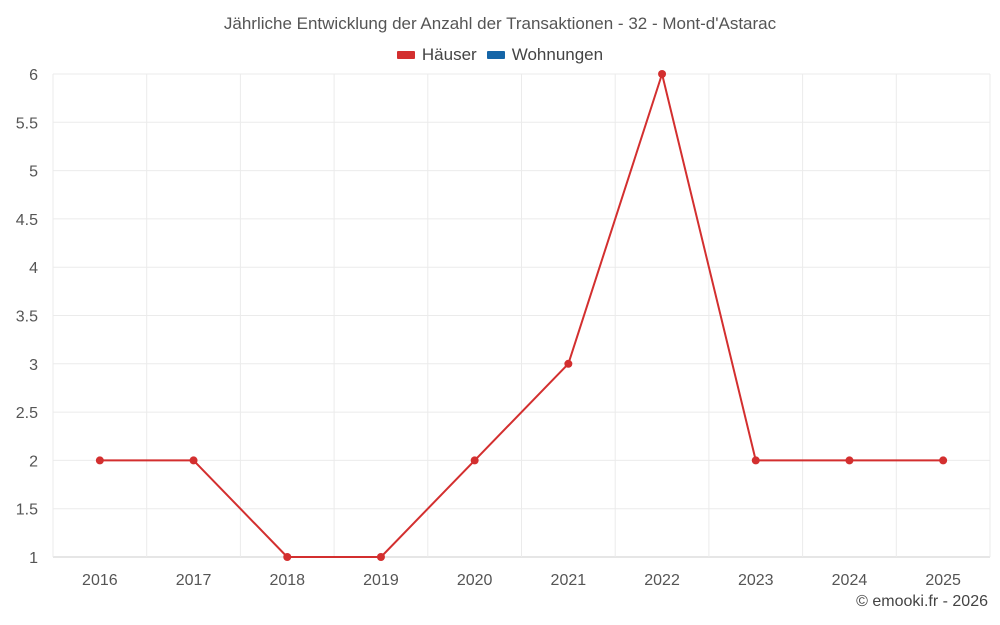 The image size is (1000, 625). What do you see at coordinates (194, 580) in the screenshot?
I see `x-tick-label: 2017` at bounding box center [194, 580].